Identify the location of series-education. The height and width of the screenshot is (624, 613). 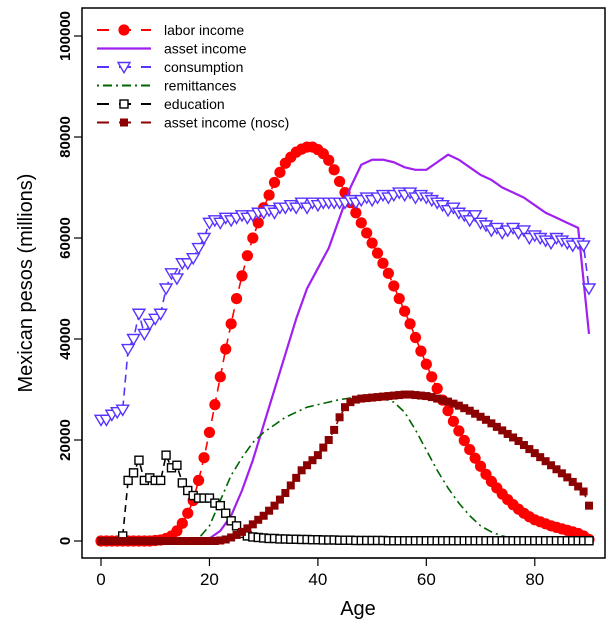
(355, 498).